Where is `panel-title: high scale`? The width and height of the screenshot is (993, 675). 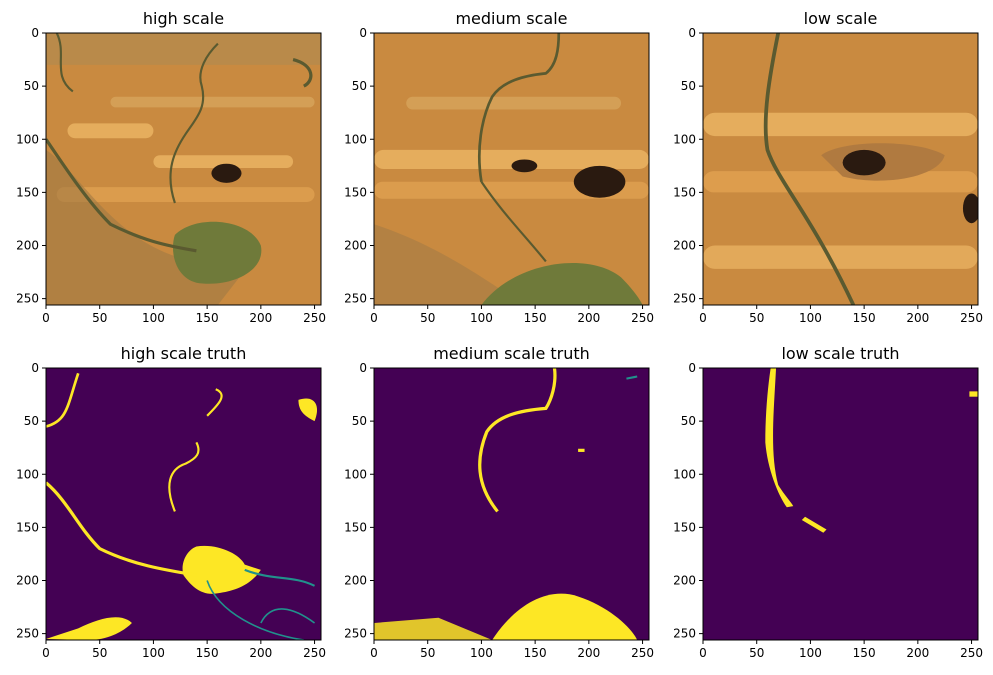
panel-title: high scale is located at coordinates (183, 18).